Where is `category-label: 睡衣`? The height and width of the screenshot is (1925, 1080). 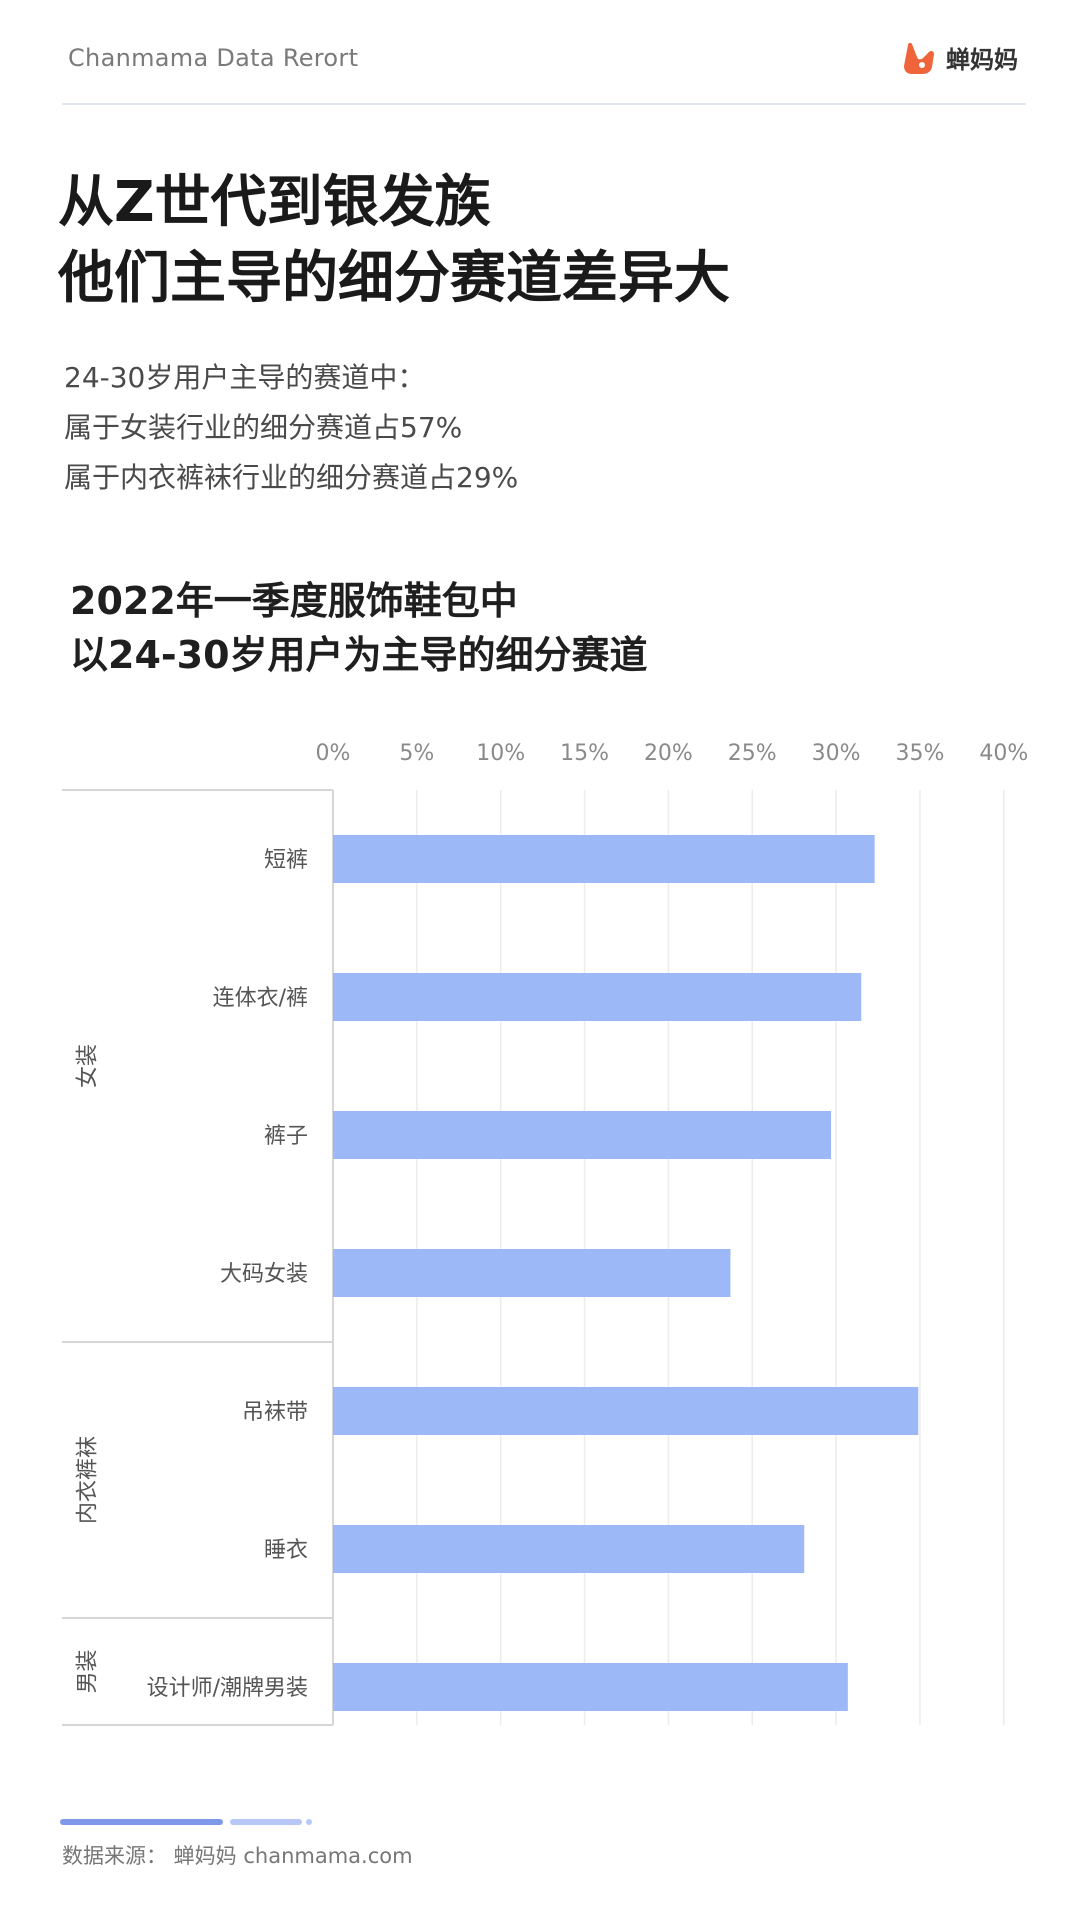
category-label: 睡衣 is located at coordinates (286, 1550).